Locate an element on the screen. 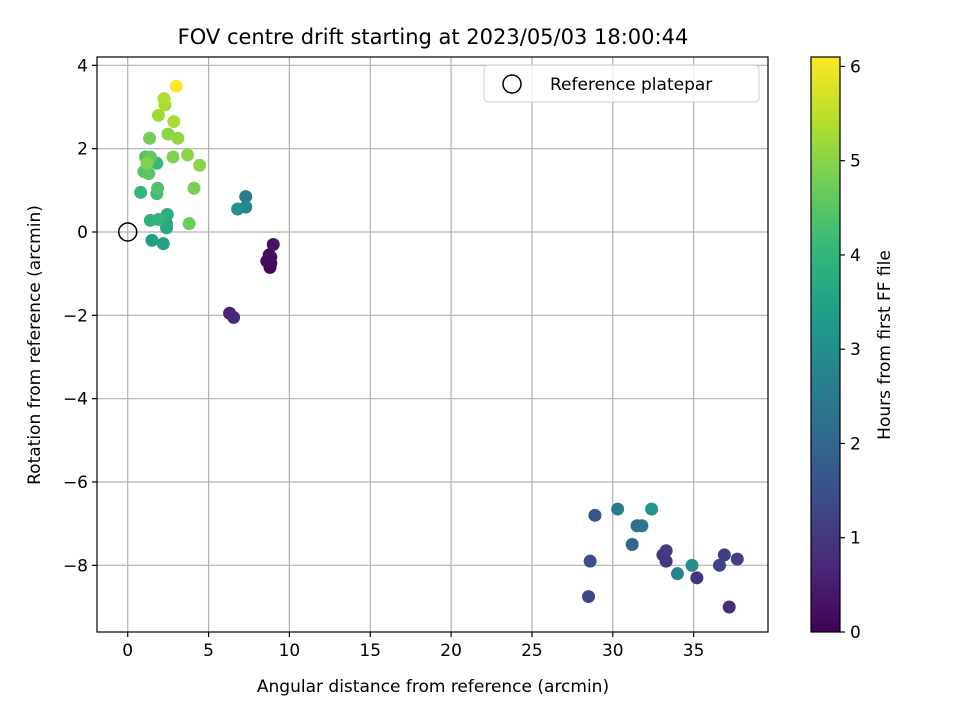 This screenshot has height=720, width=960. y-tick-label: 2 is located at coordinates (82, 150).